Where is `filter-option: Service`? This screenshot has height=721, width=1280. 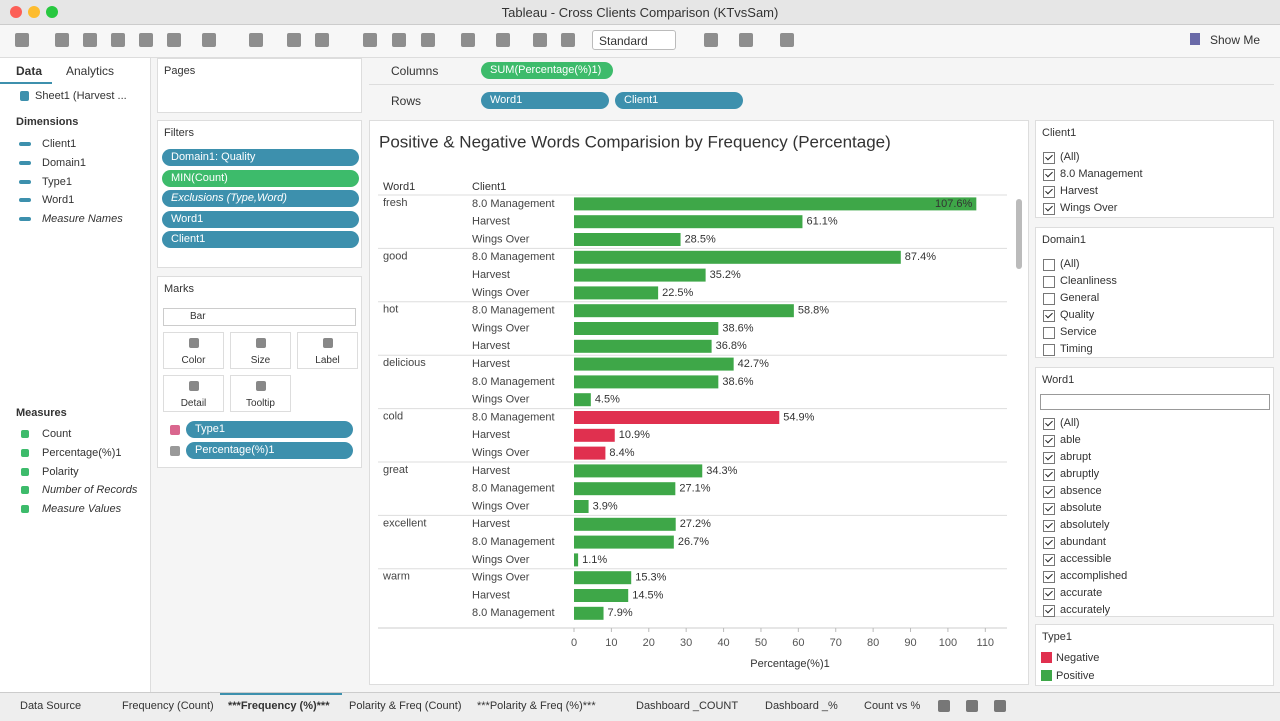 filter-option: Service is located at coordinates (1078, 332).